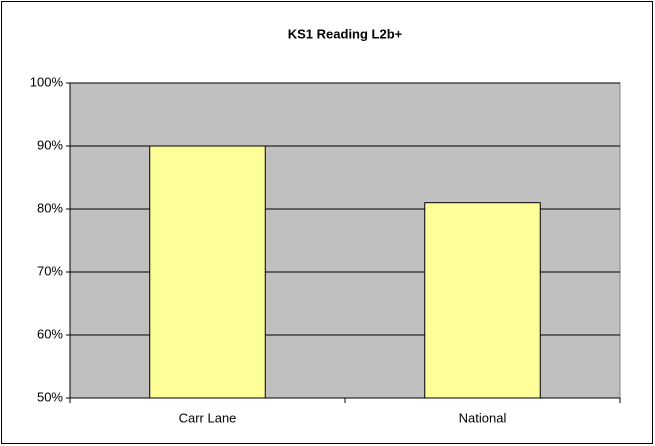 Image resolution: width=655 pixels, height=446 pixels. Describe the element at coordinates (483, 417) in the screenshot. I see `x-tick-label: National` at that location.